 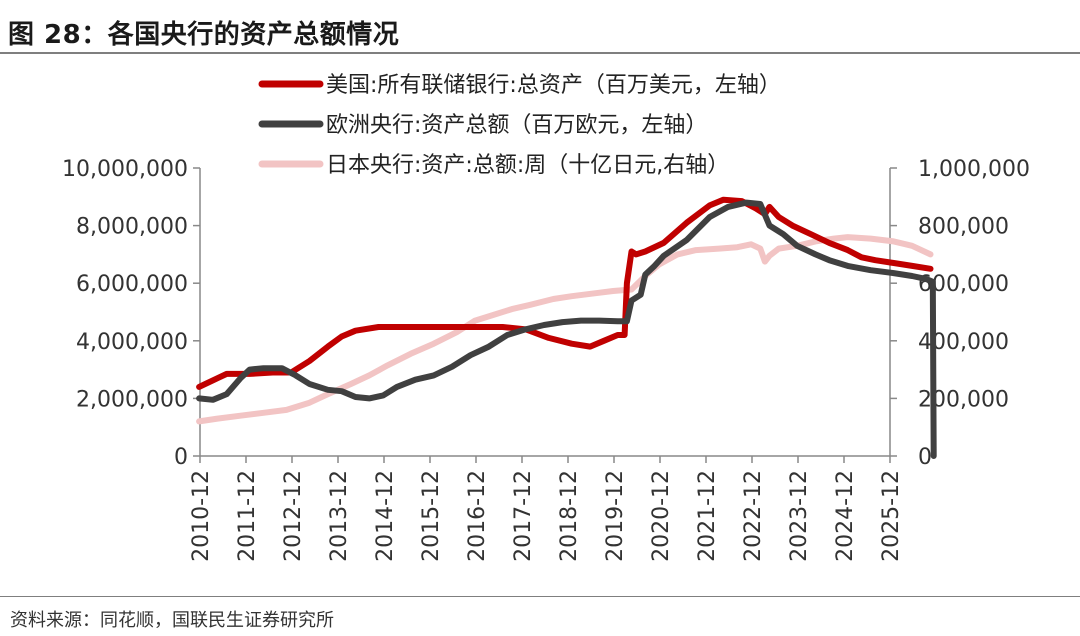 What do you see at coordinates (963, 227) in the screenshot?
I see `right-tick-label: 800,000` at bounding box center [963, 227].